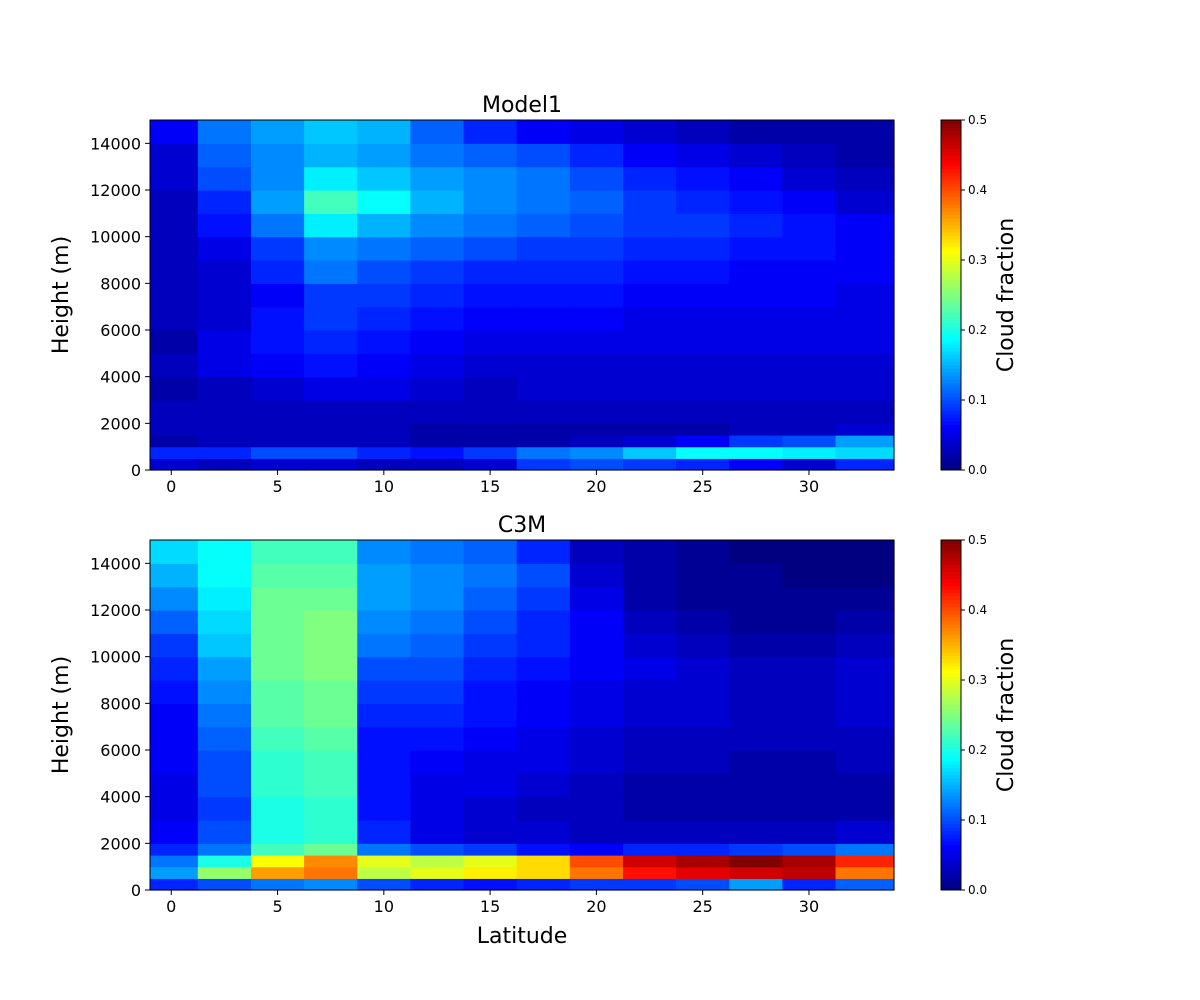  What do you see at coordinates (115, 190) in the screenshot?
I see `y-tick-label: 12000` at bounding box center [115, 190].